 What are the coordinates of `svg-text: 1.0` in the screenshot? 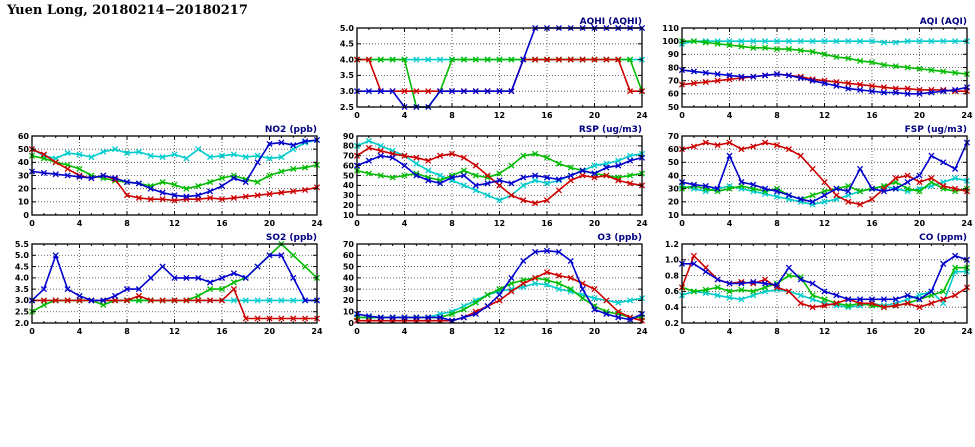 It's located at (672, 260).